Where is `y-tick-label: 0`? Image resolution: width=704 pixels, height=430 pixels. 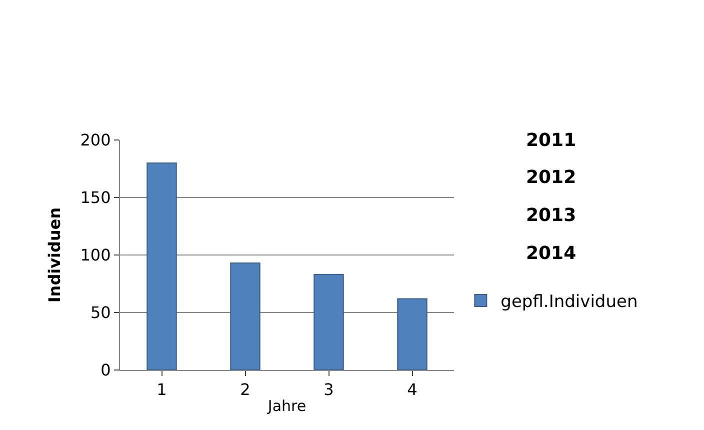 y-tick-label: 0 is located at coordinates (105, 370).